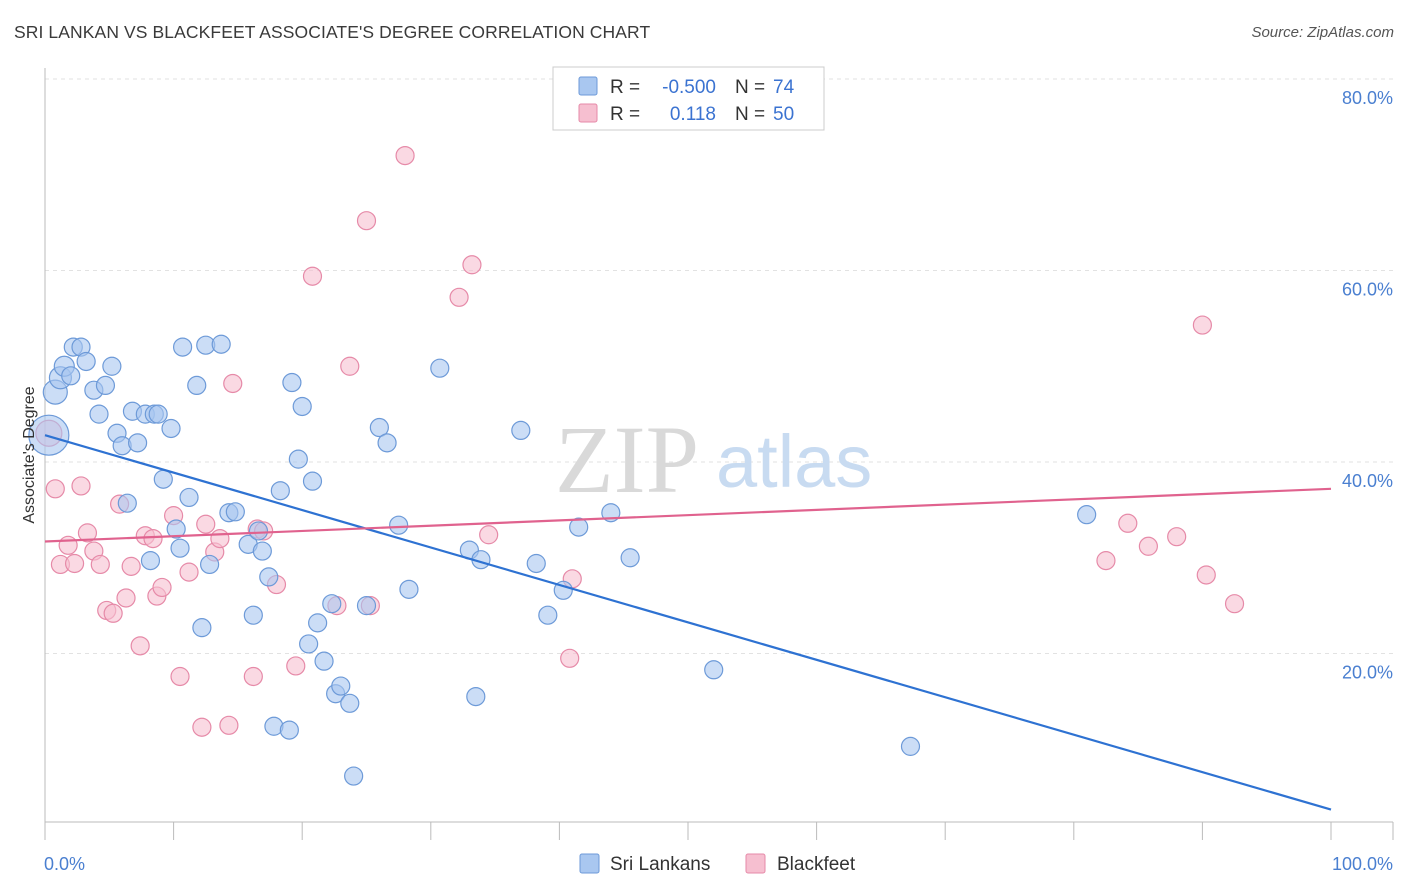 The width and height of the screenshot is (1406, 892). Describe the element at coordinates (1322, 32) in the screenshot. I see `source-credit: Source: ZipAtlas.com` at that location.